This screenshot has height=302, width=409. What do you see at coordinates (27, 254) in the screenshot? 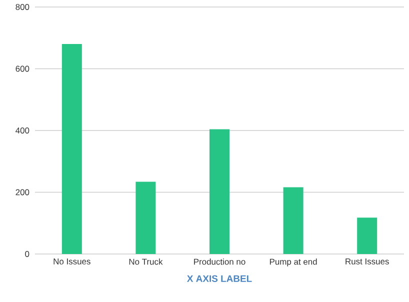
I see `y-tick-label: 0` at bounding box center [27, 254].